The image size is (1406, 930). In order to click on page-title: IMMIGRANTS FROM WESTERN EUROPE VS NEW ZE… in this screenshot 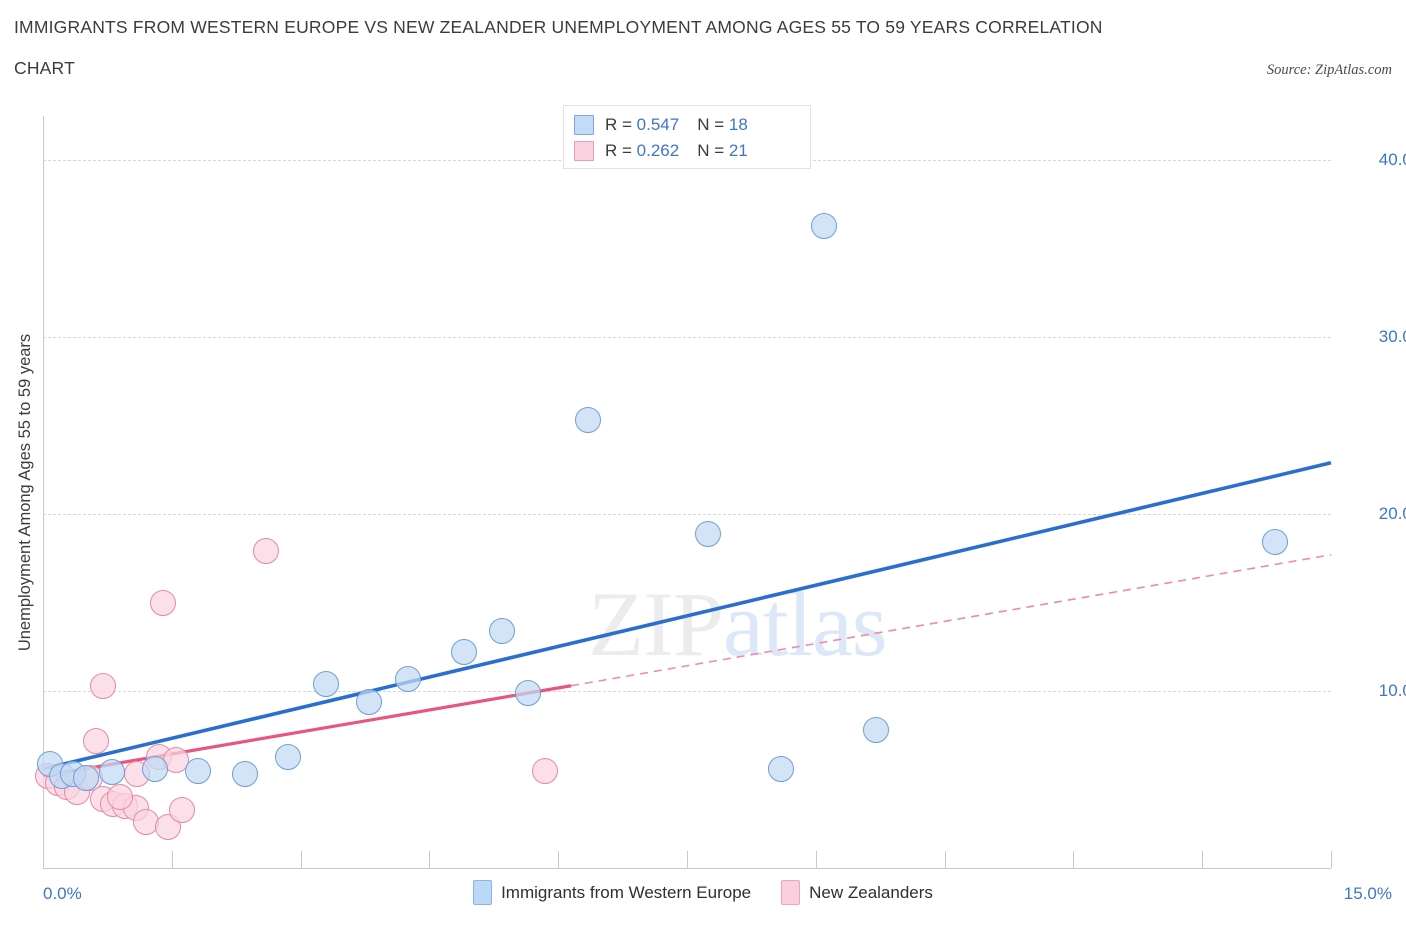, I will do `click(558, 27)`.